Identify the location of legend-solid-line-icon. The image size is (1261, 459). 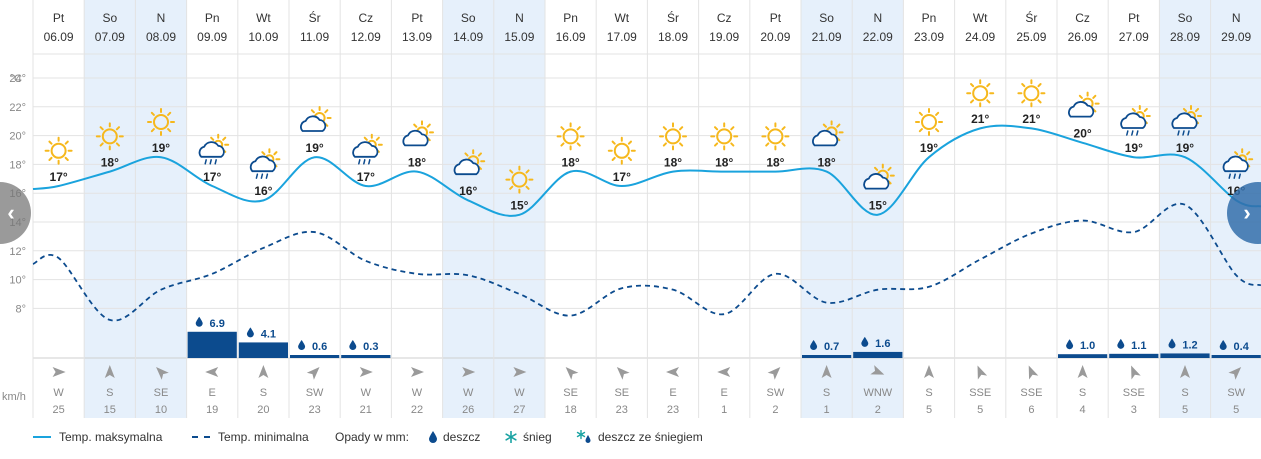
(42, 437).